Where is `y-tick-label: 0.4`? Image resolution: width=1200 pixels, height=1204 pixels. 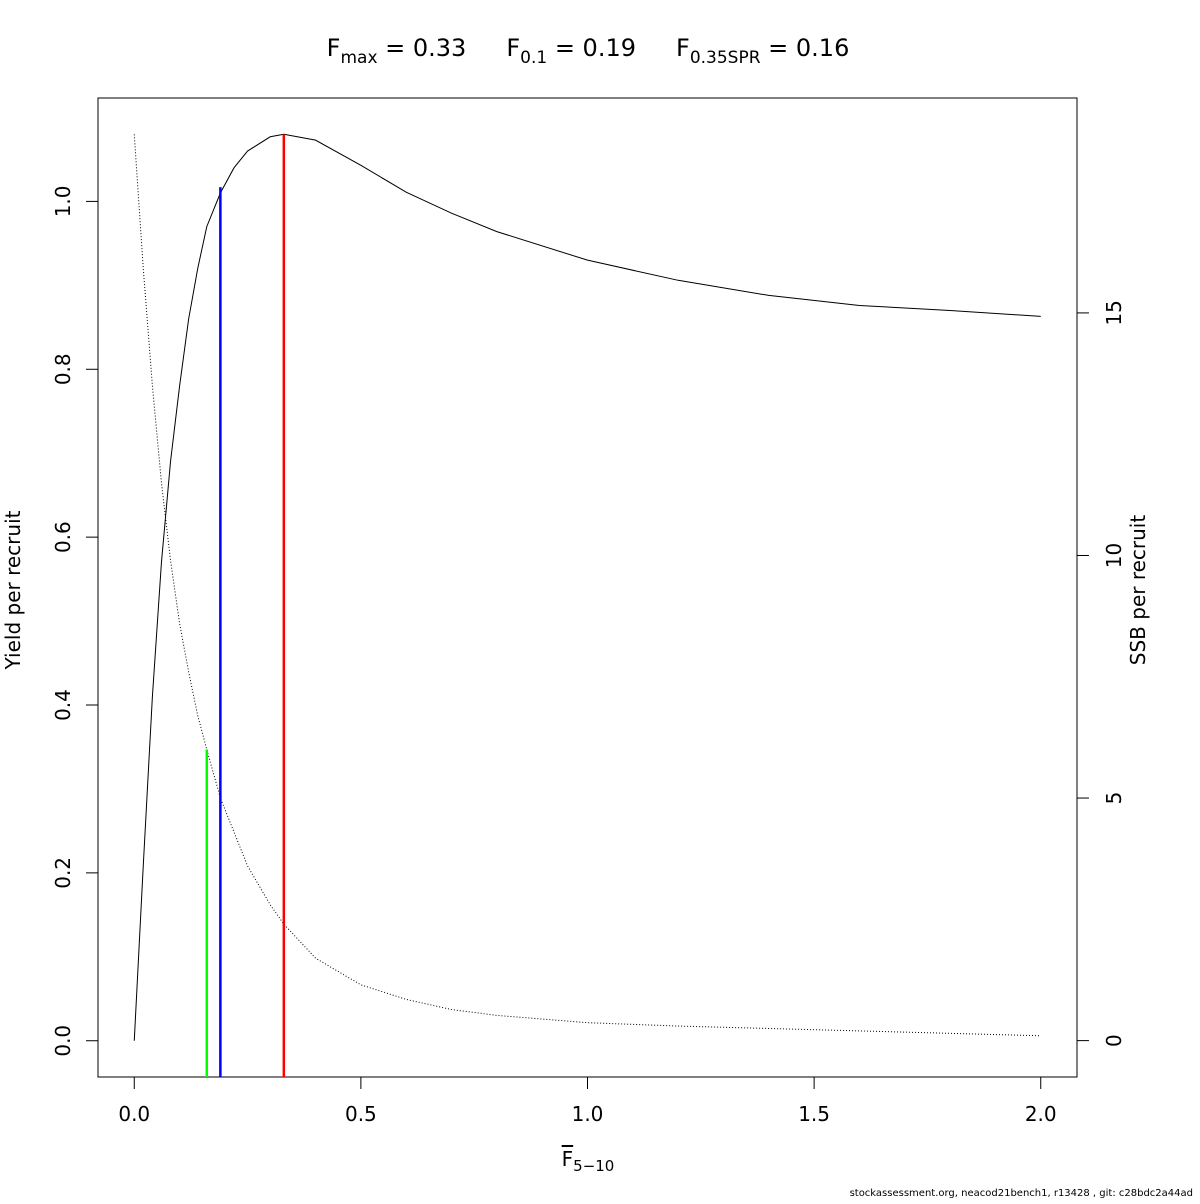
y-tick-label: 0.4 is located at coordinates (63, 705).